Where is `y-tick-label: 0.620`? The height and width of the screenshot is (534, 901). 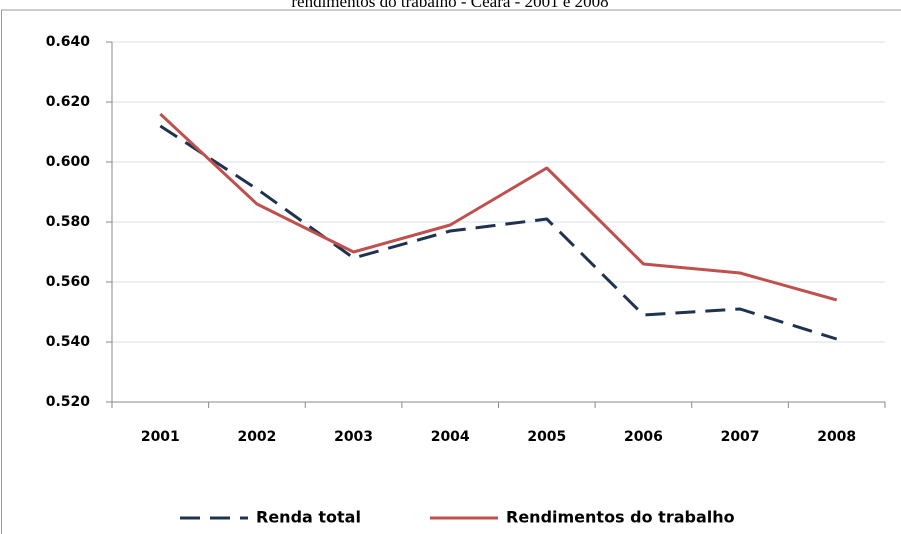 y-tick-label: 0.620 is located at coordinates (68, 102).